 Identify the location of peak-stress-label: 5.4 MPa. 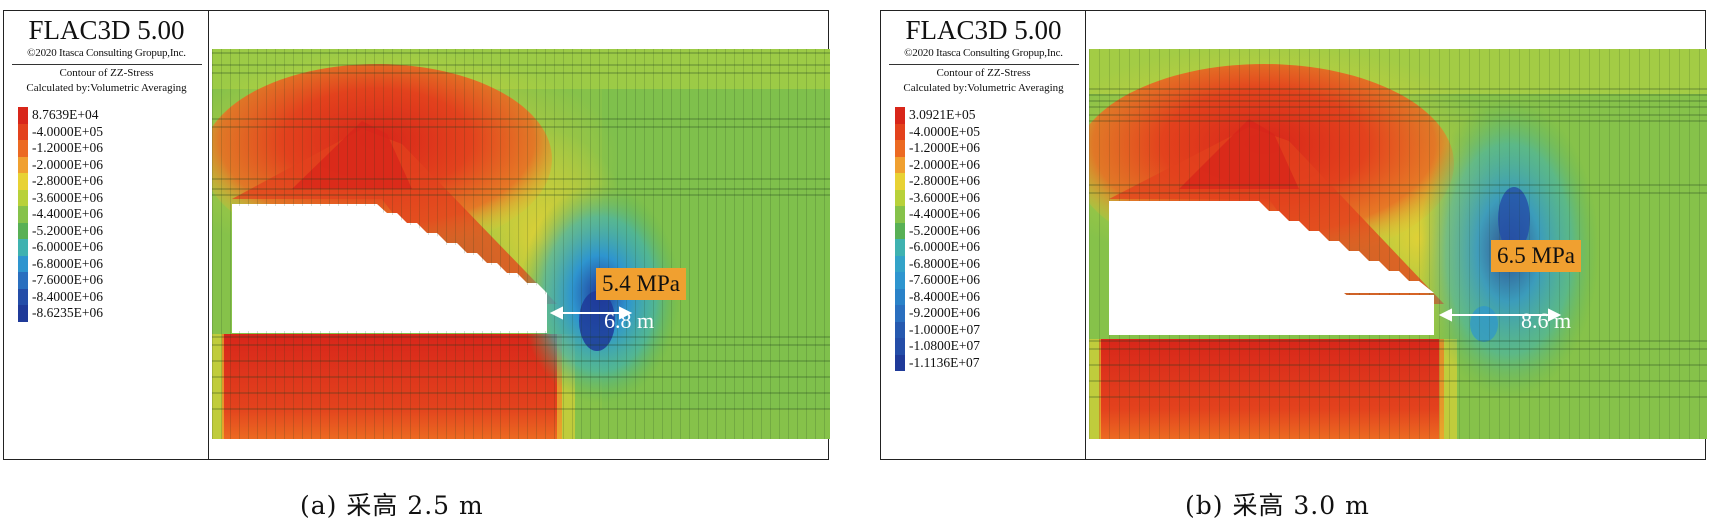
(641, 284).